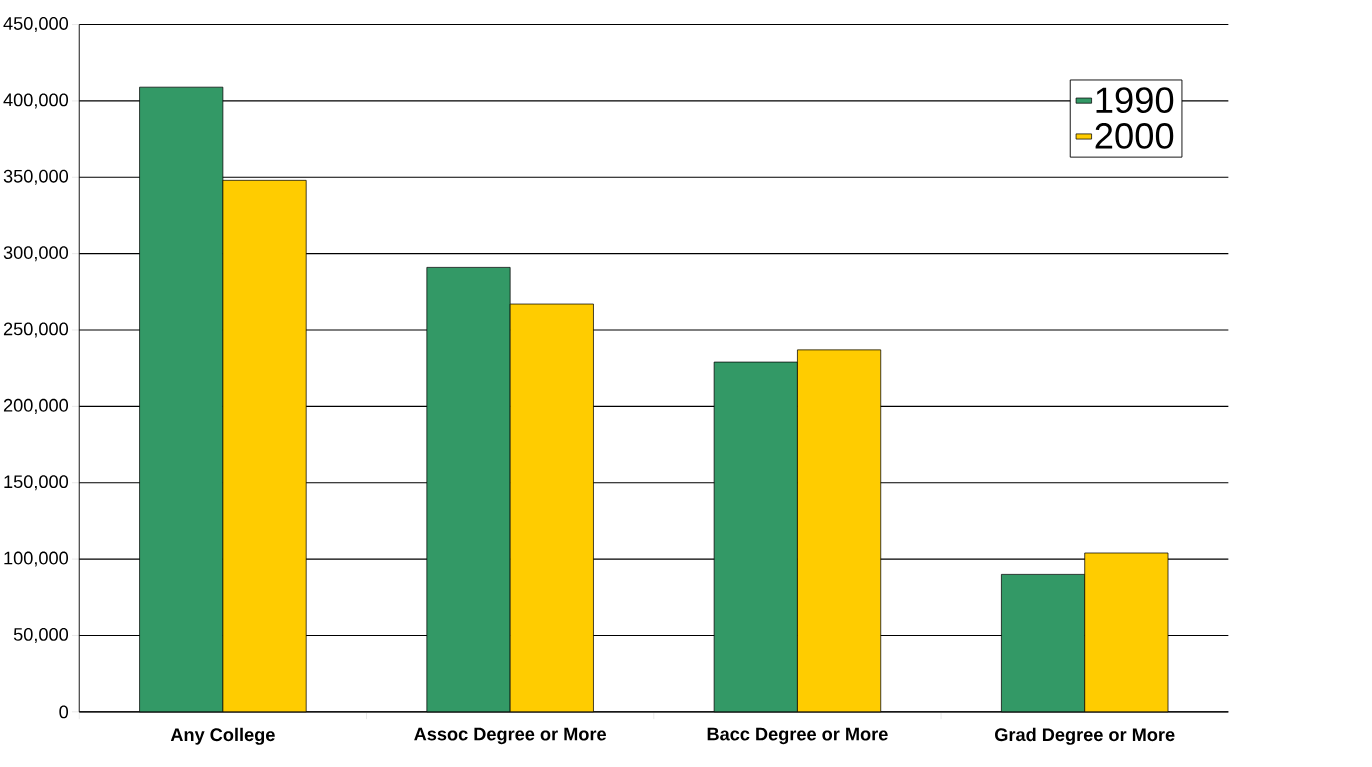 The width and height of the screenshot is (1372, 767). What do you see at coordinates (510, 735) in the screenshot?
I see `x-tick-label: Assoc Degree or More` at bounding box center [510, 735].